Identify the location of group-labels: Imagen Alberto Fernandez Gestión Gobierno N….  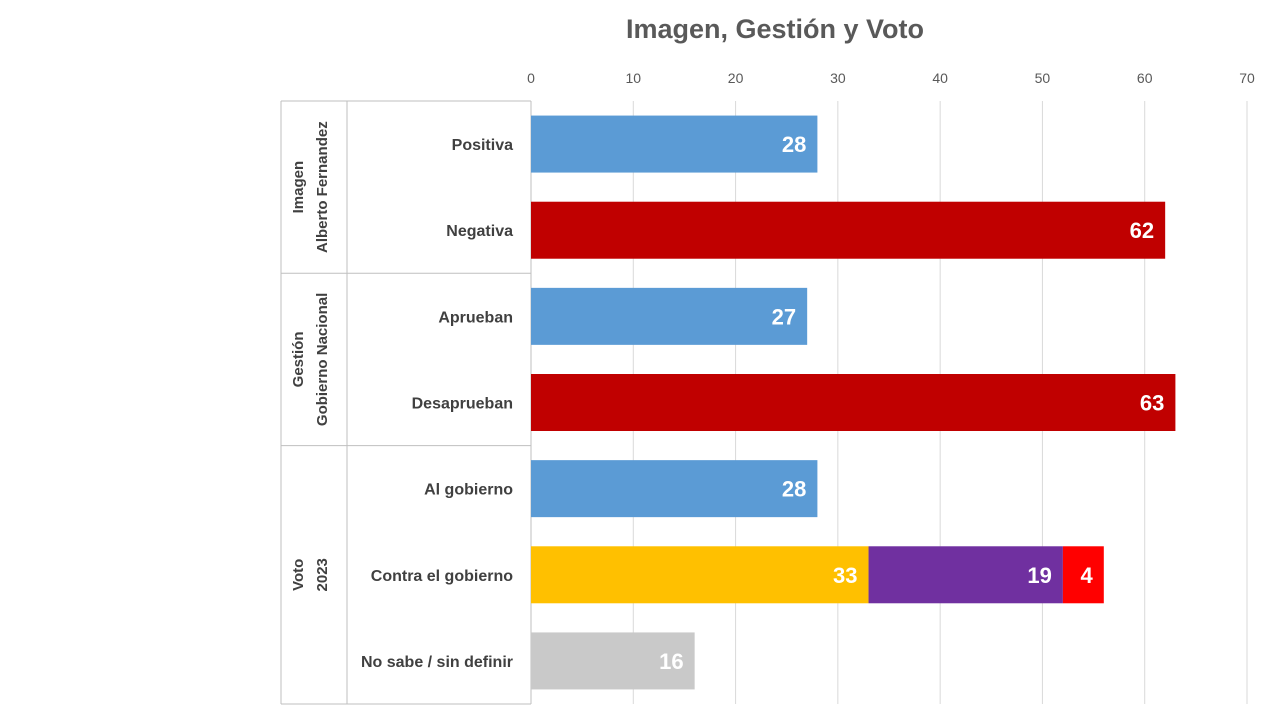
(310, 356).